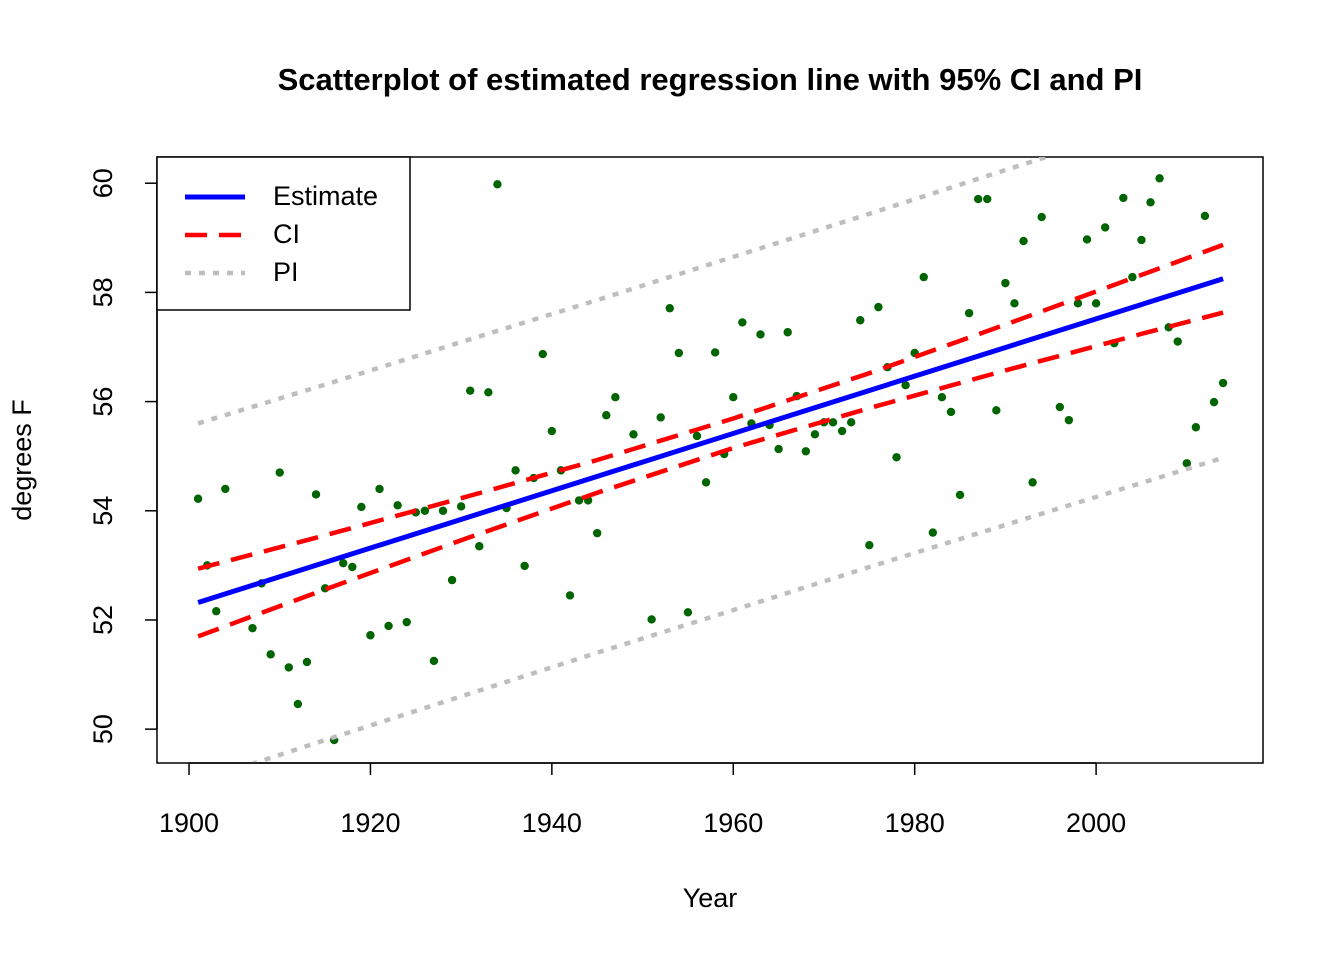 This screenshot has width=1344, height=960. What do you see at coordinates (710, 898) in the screenshot?
I see `x-axis-title: Year` at bounding box center [710, 898].